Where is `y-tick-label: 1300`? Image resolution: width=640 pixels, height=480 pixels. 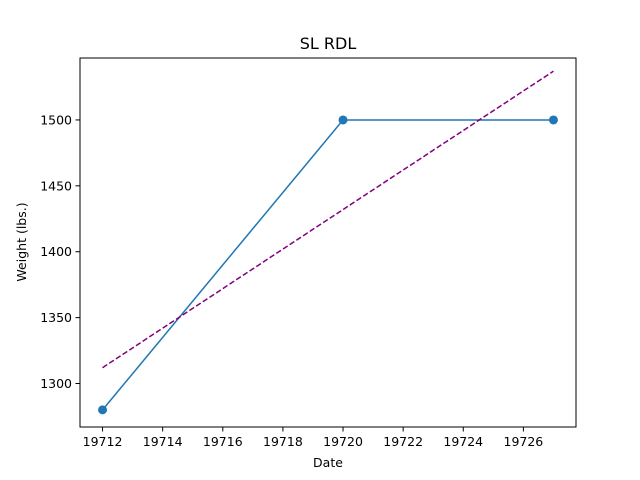 y-tick-label: 1300 is located at coordinates (56, 383).